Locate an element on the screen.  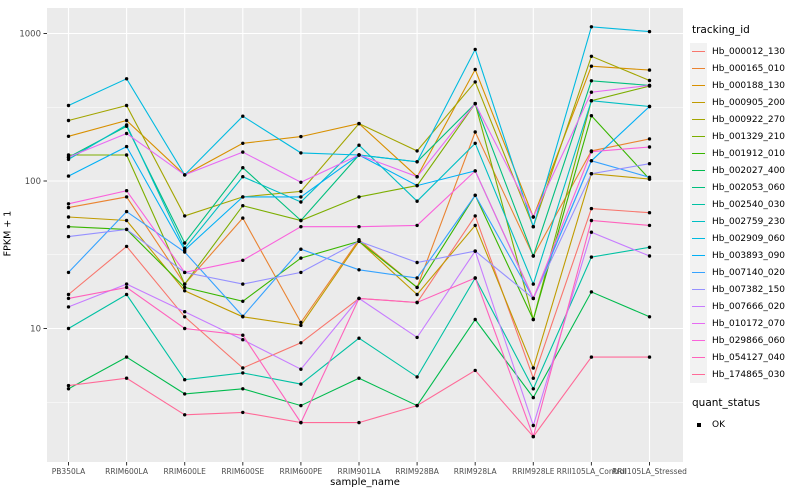
legend-item: Hb_002053_060 is located at coordinates (745, 187).